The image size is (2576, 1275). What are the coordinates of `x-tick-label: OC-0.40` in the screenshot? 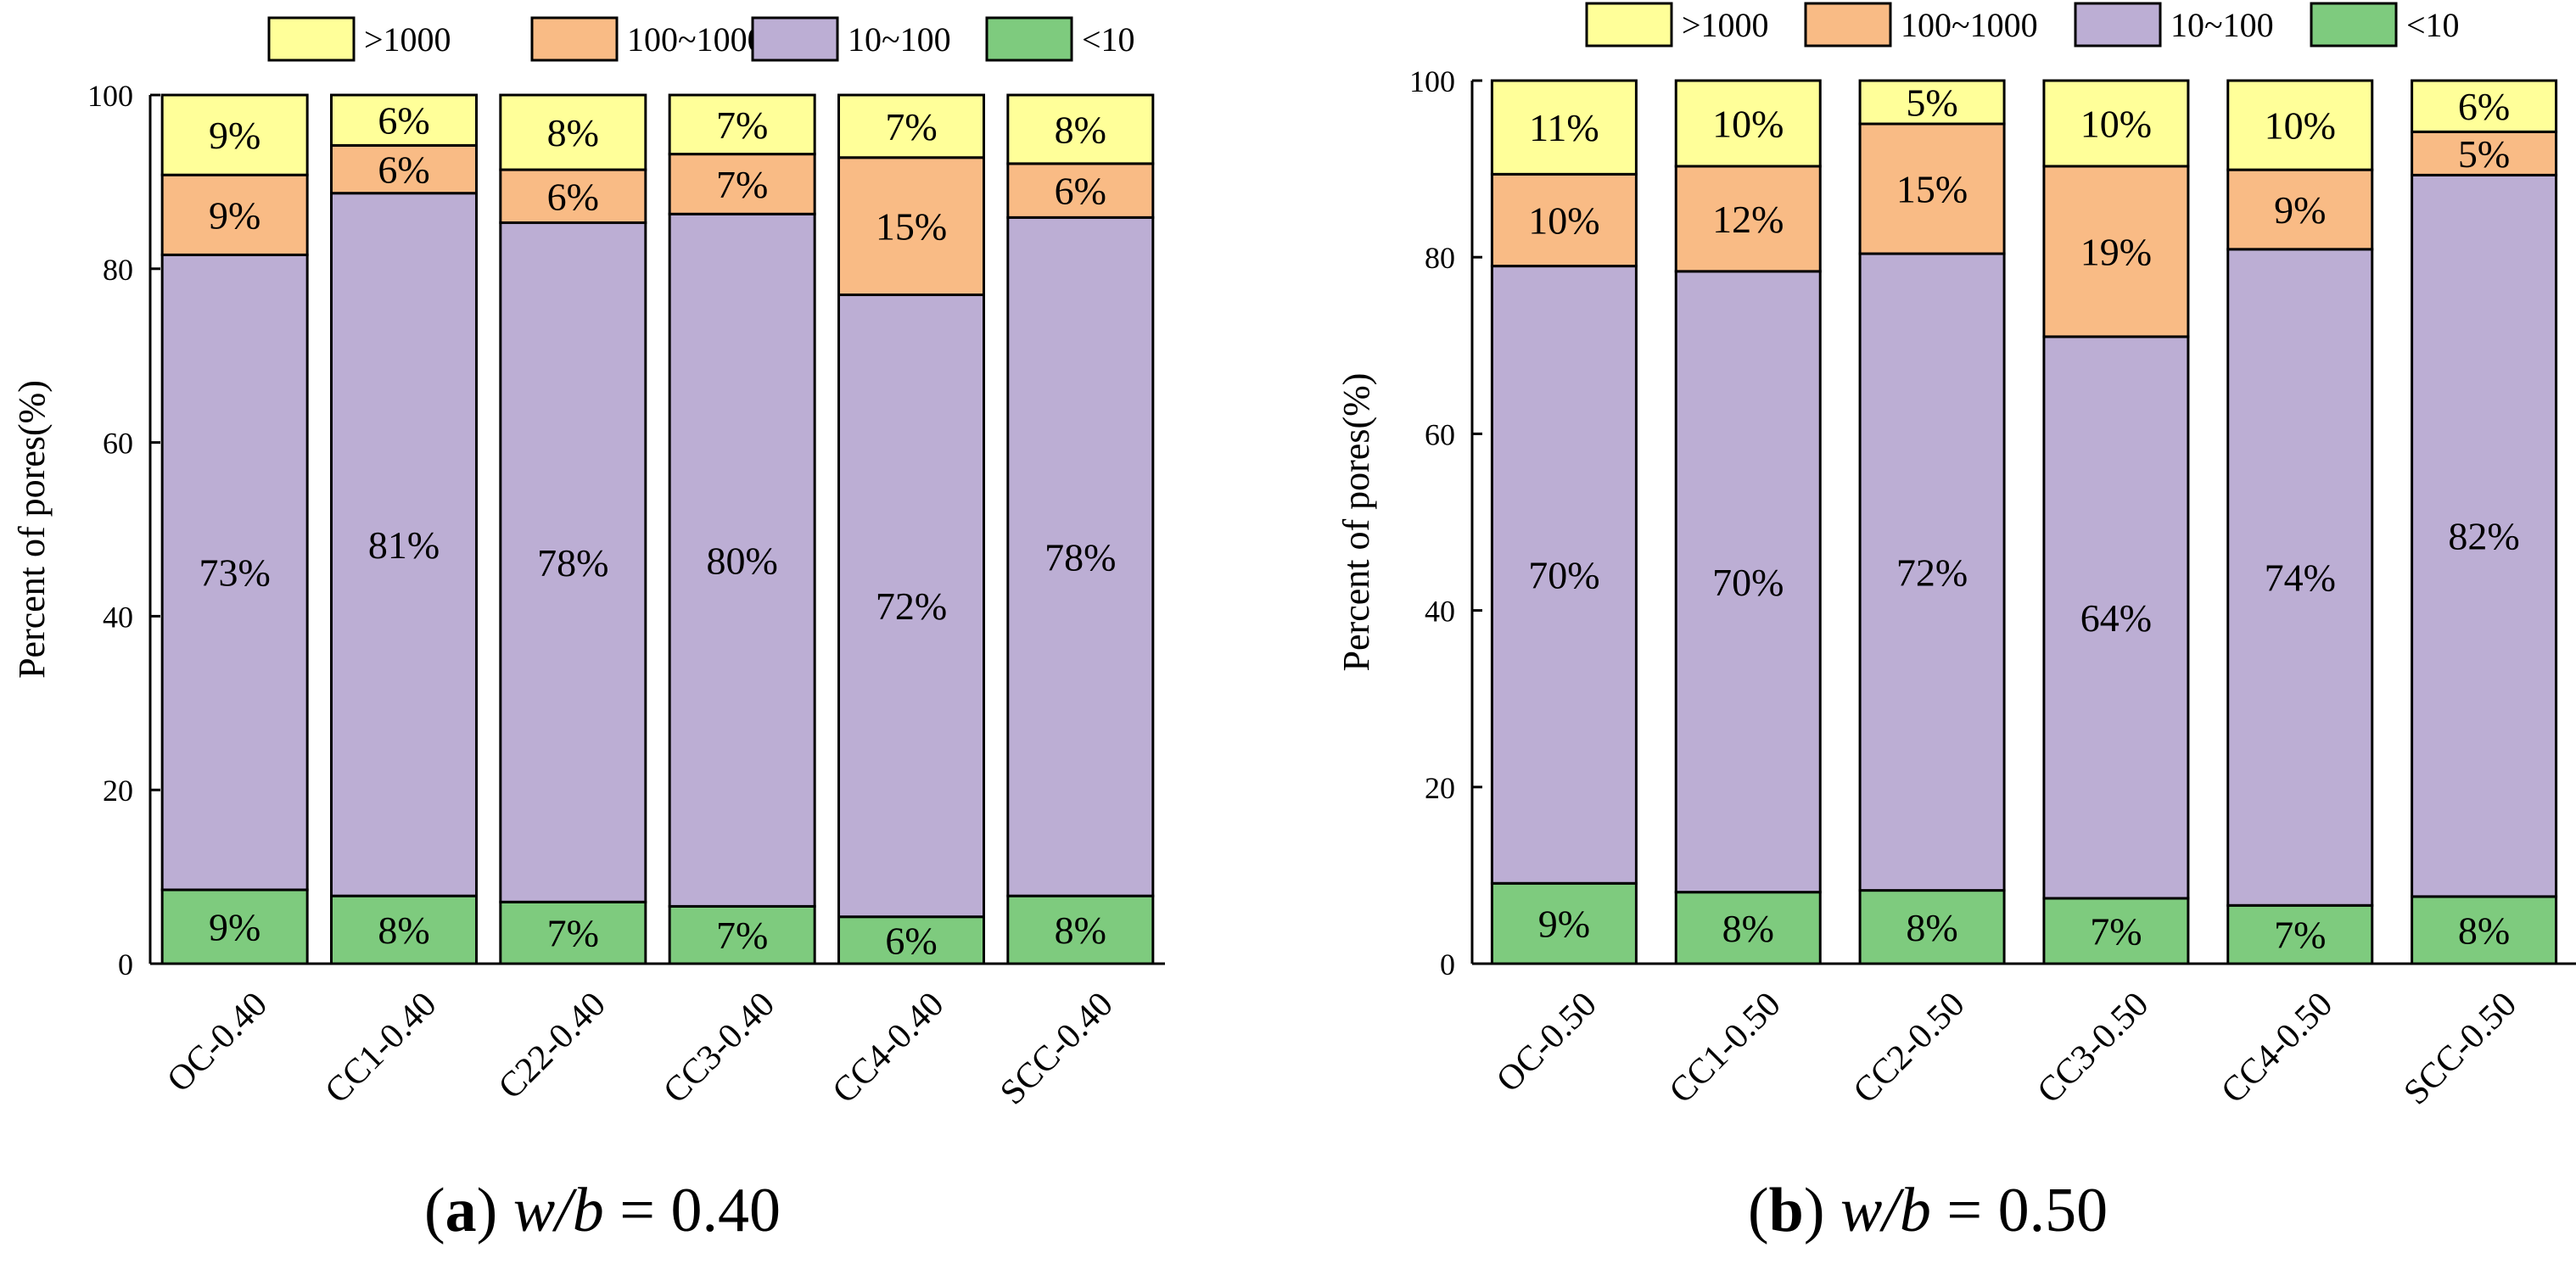 It's located at (217, 1042).